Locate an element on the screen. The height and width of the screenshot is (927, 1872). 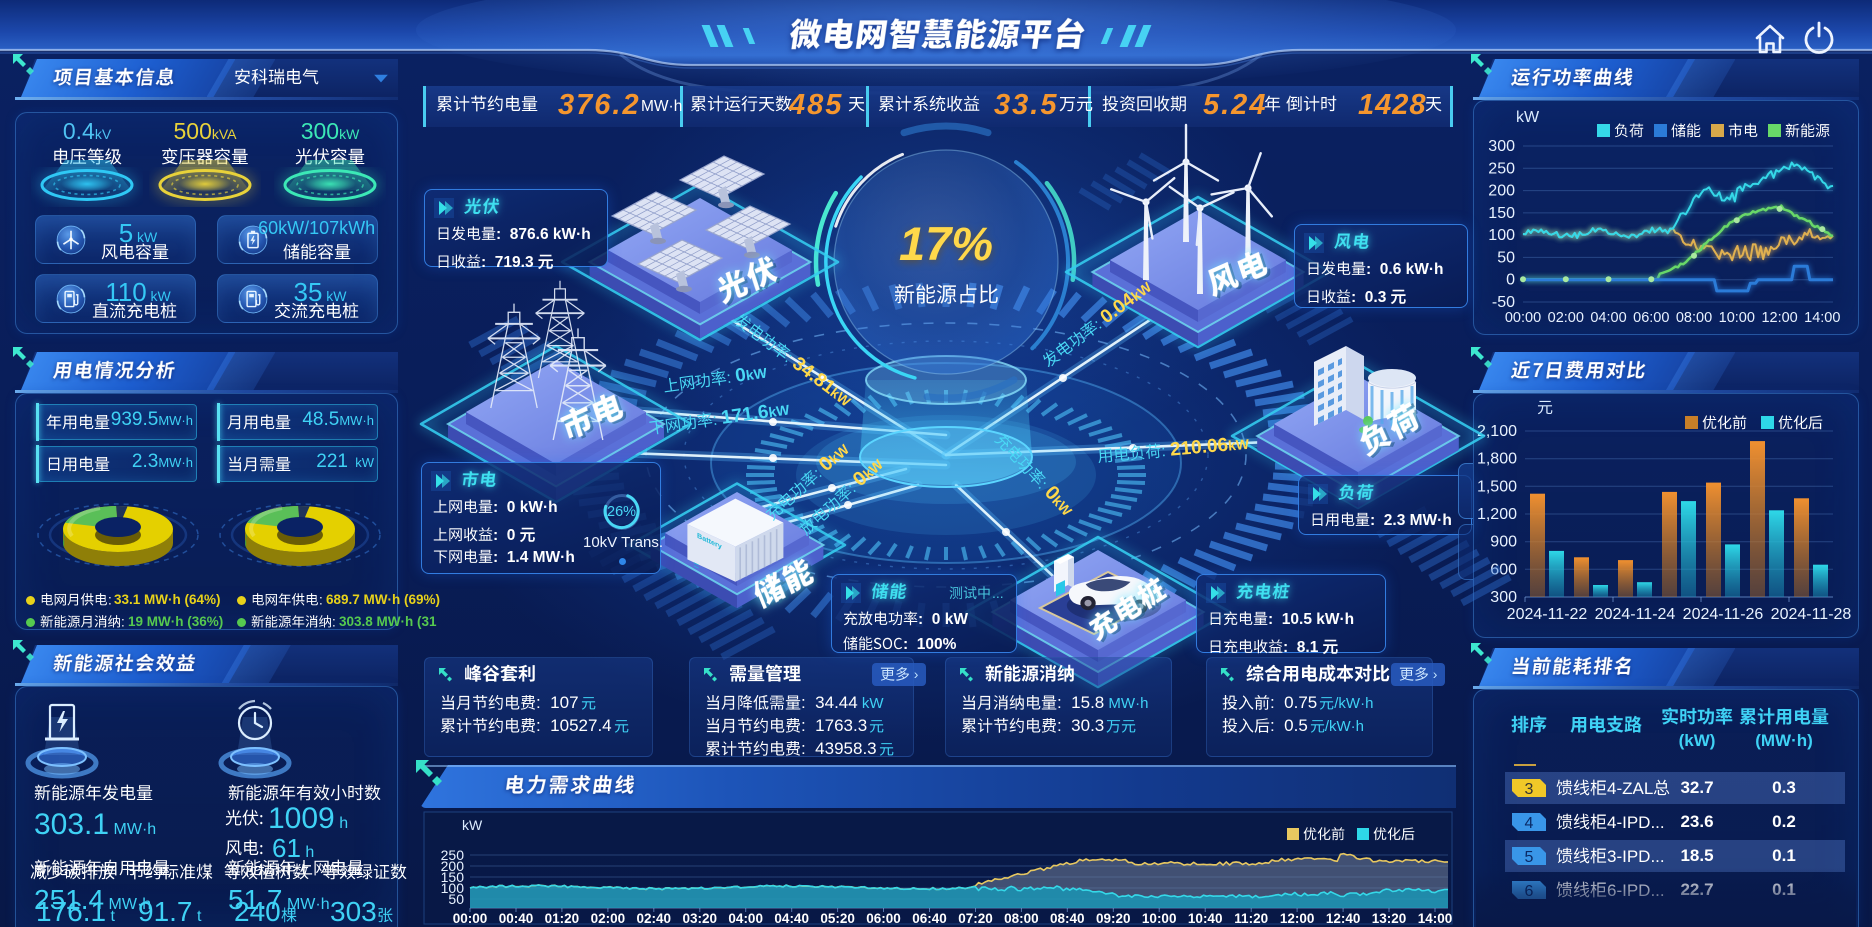
svg-text: 03:20 is located at coordinates (700, 918).